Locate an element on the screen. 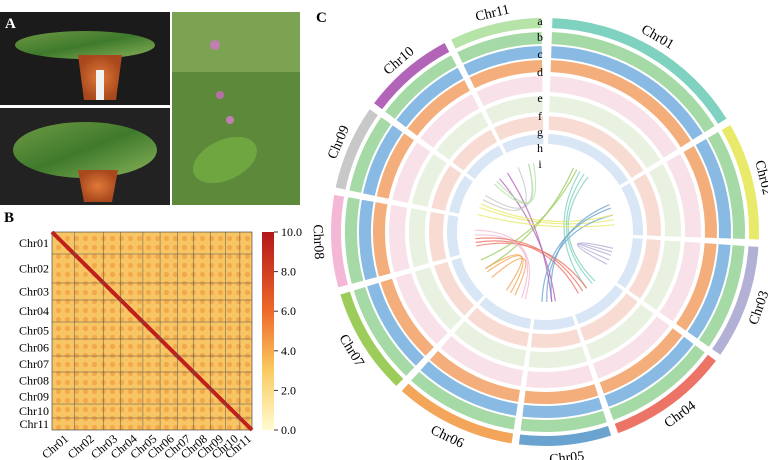  row-label: Chr09 is located at coordinates (34, 397).